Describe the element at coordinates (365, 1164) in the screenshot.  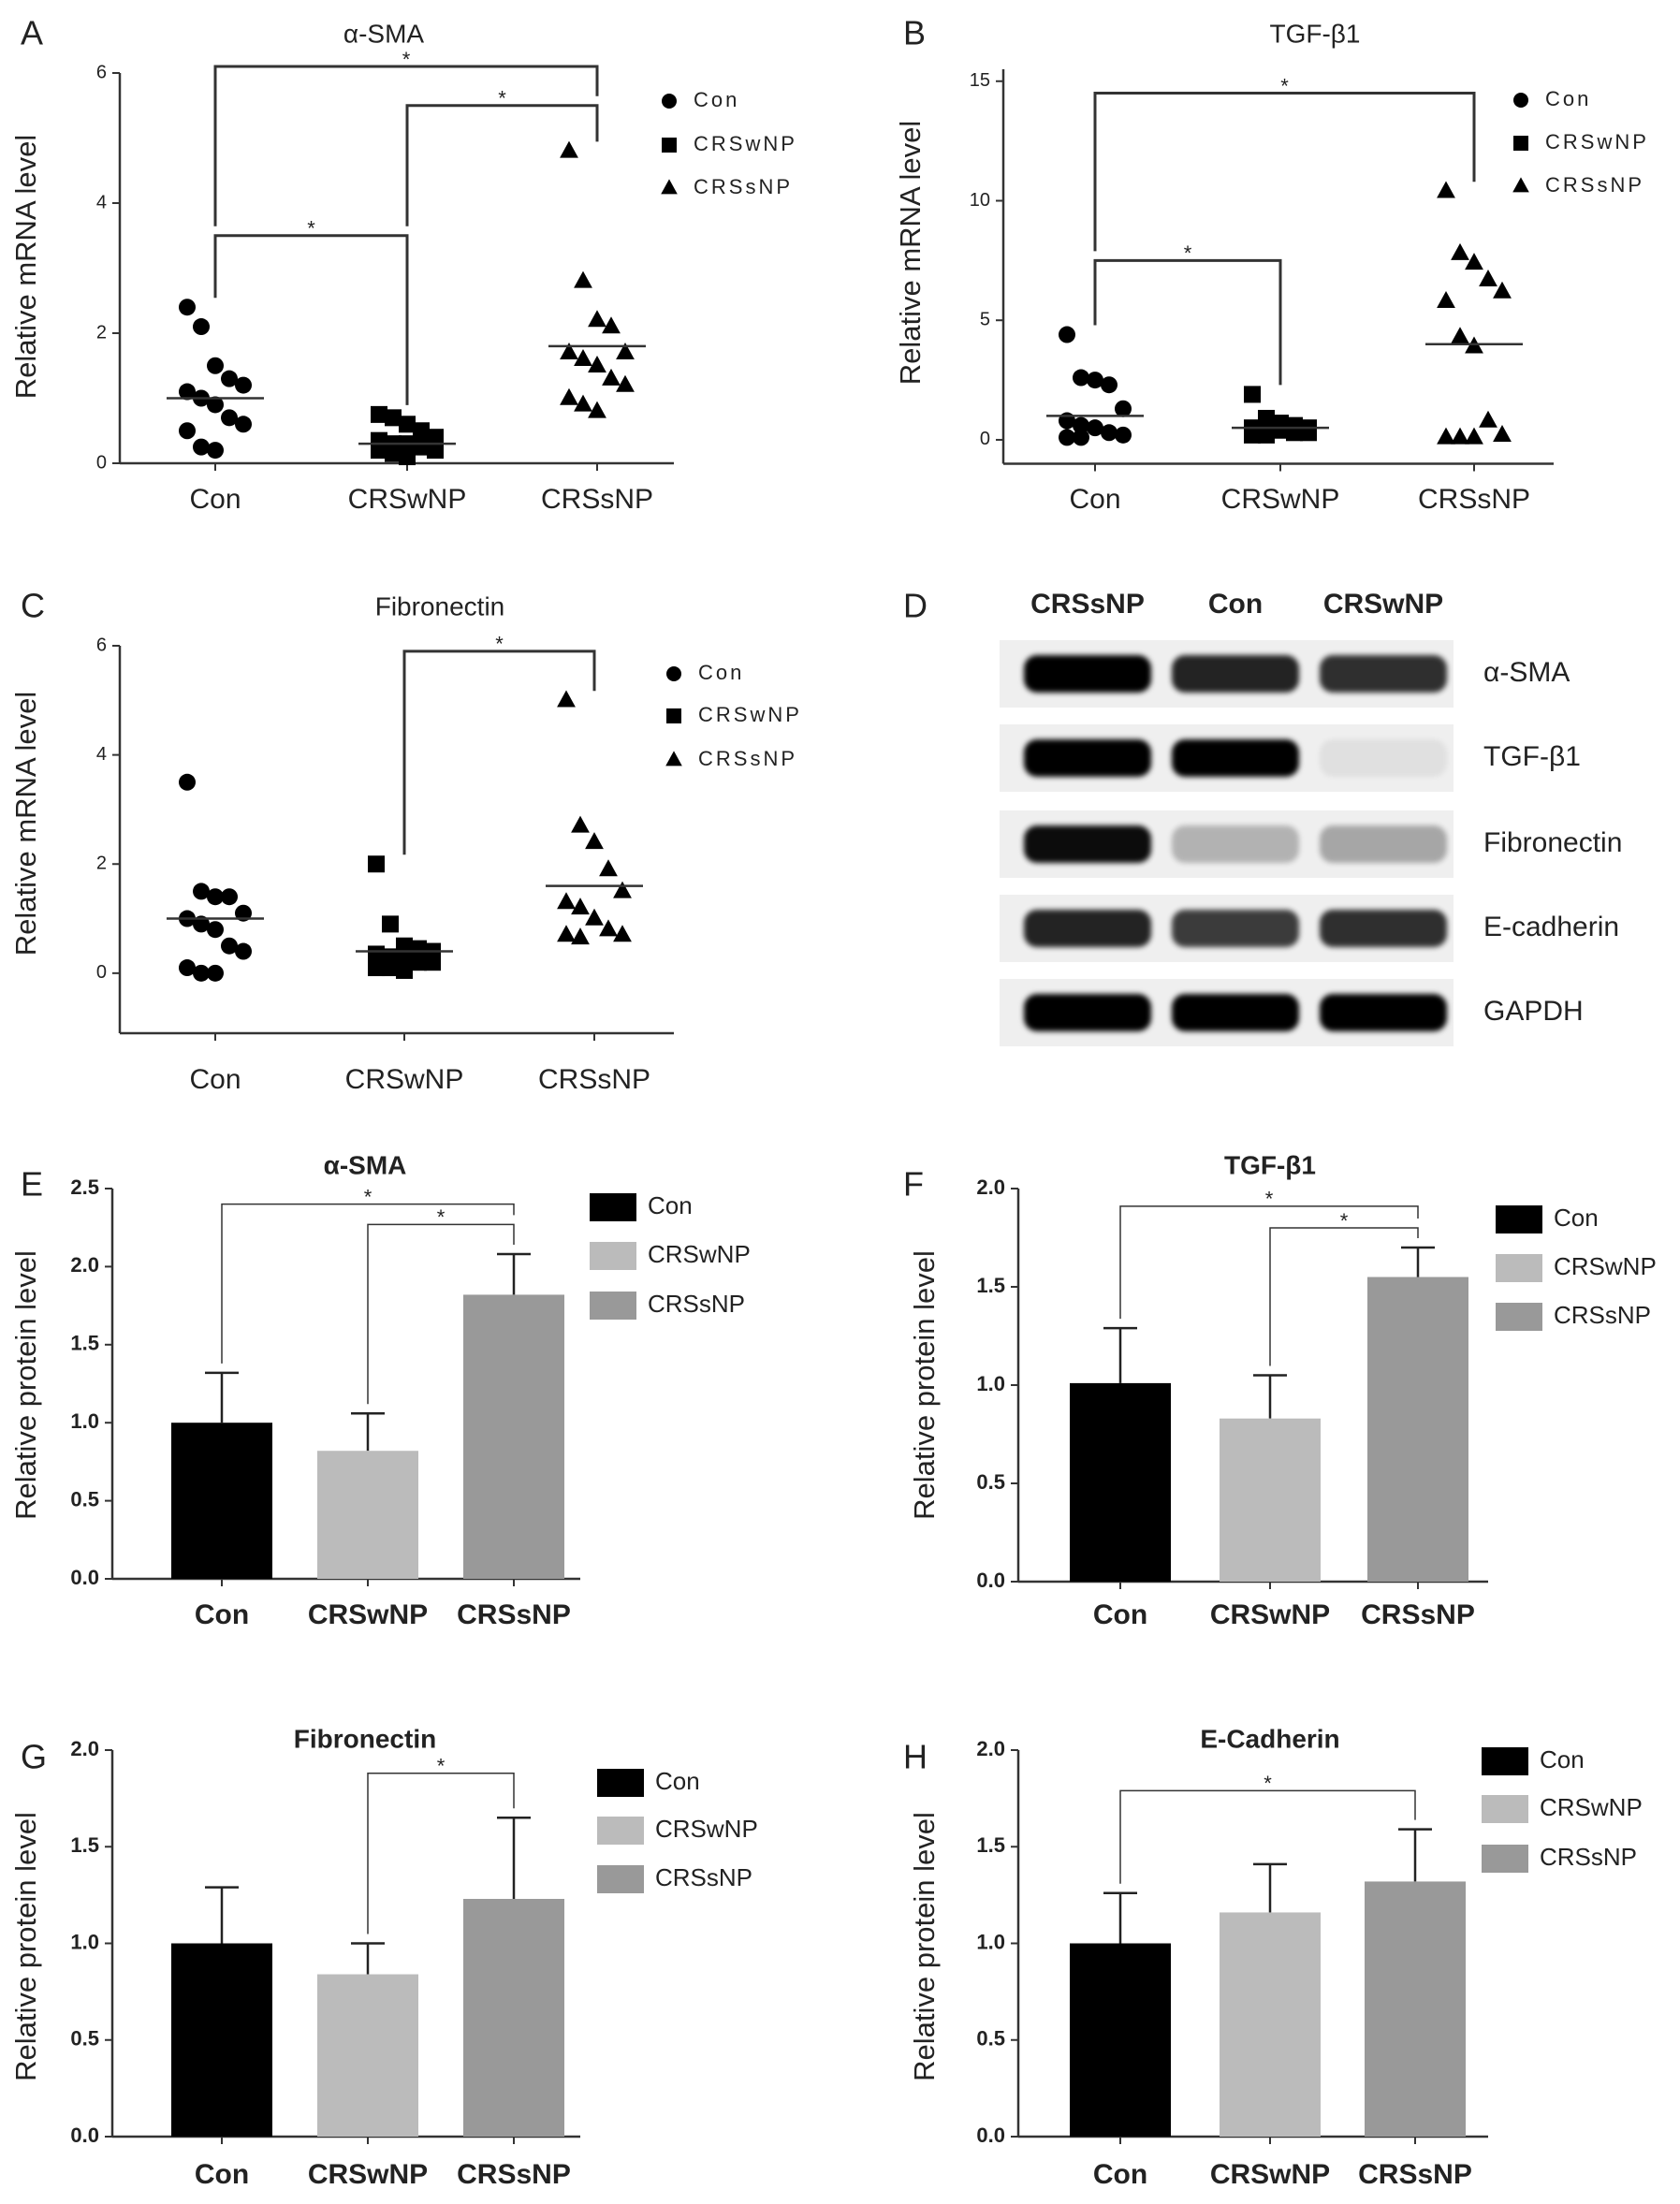
I see `chart-title: α-SMA` at that location.